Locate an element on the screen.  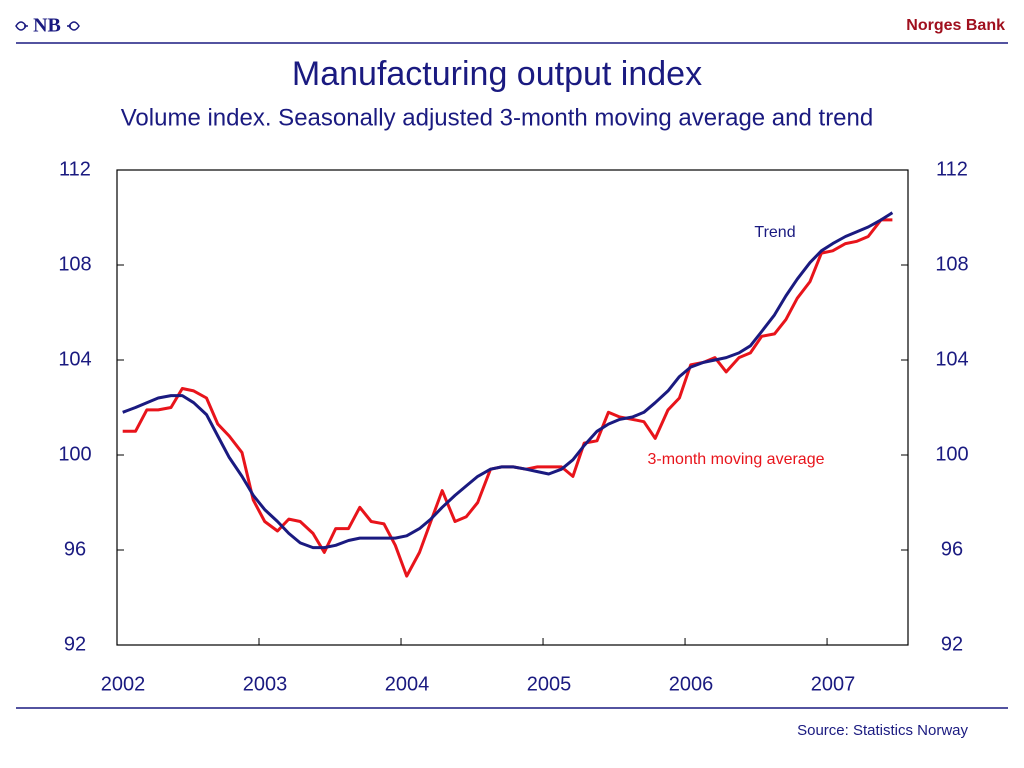
y-tick-label: 108 is located at coordinates (74, 264).